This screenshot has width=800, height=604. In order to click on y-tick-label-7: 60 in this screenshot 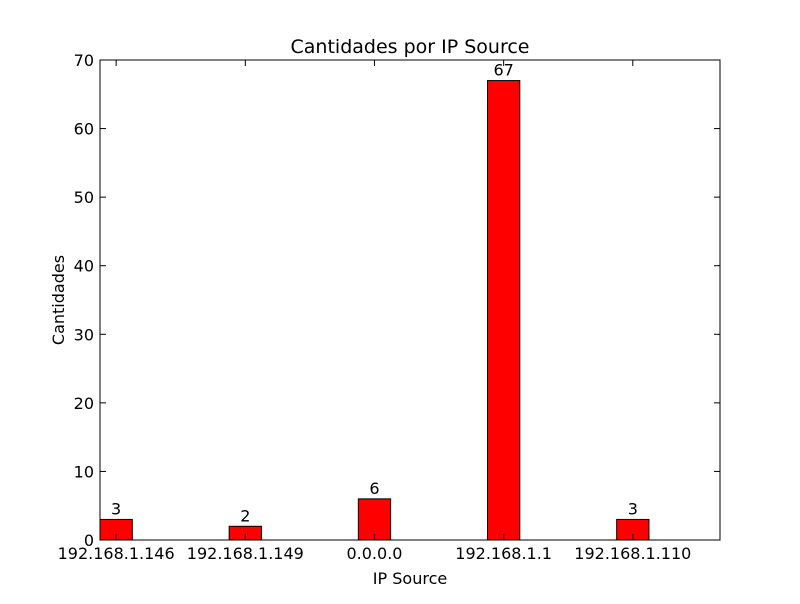, I will do `click(84, 129)`.